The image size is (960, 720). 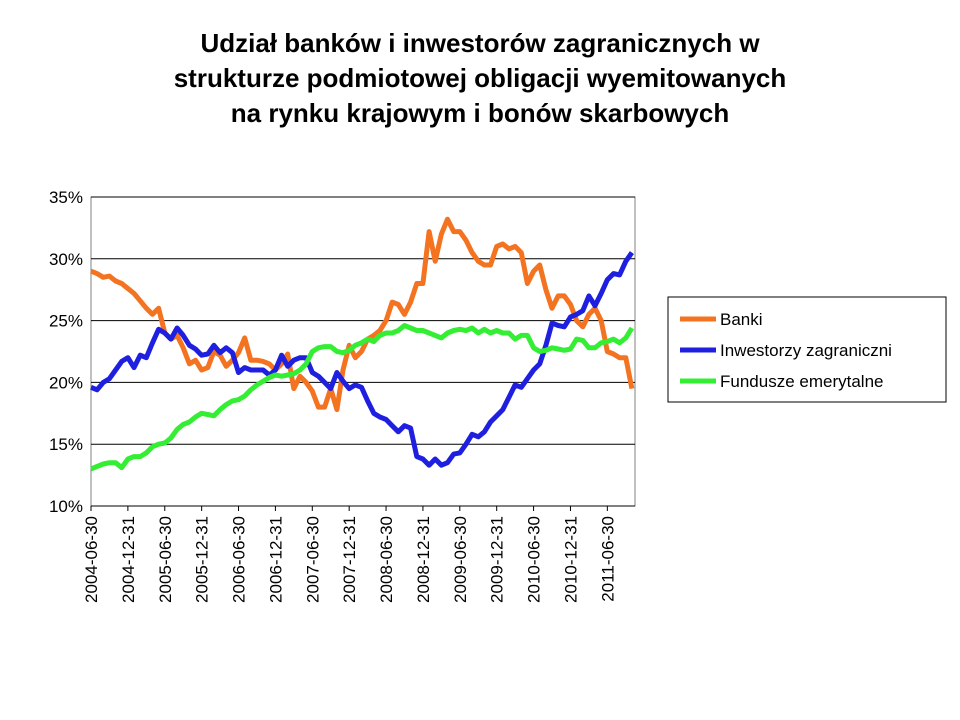 I want to click on series-line, so click(x=362, y=397).